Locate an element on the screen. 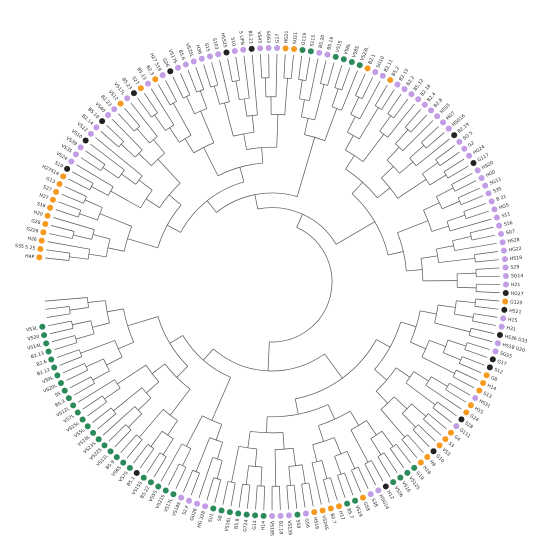  leaf-label: SG 5 is located at coordinates (468, 135).